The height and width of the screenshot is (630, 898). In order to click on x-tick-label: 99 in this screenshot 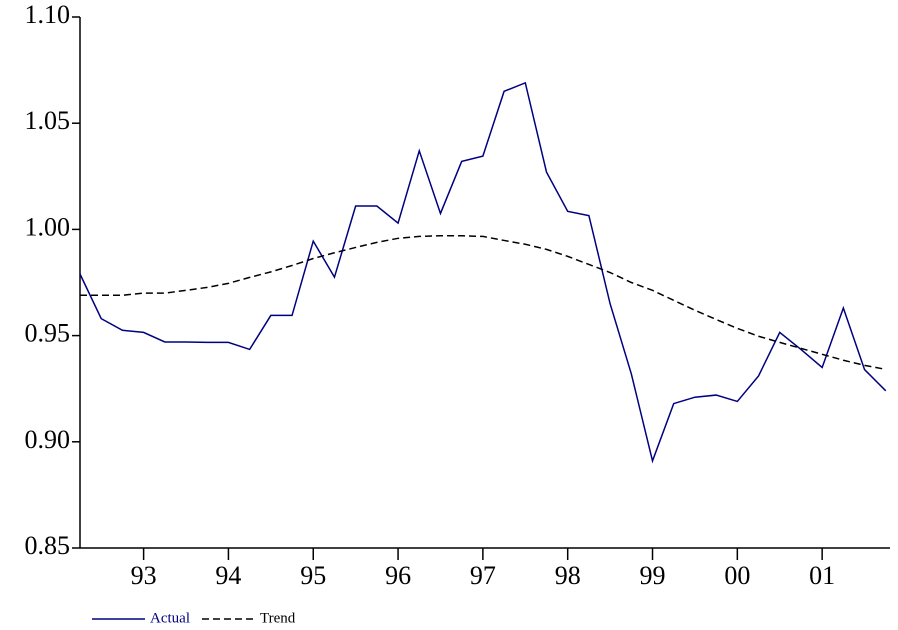, I will do `click(653, 575)`.